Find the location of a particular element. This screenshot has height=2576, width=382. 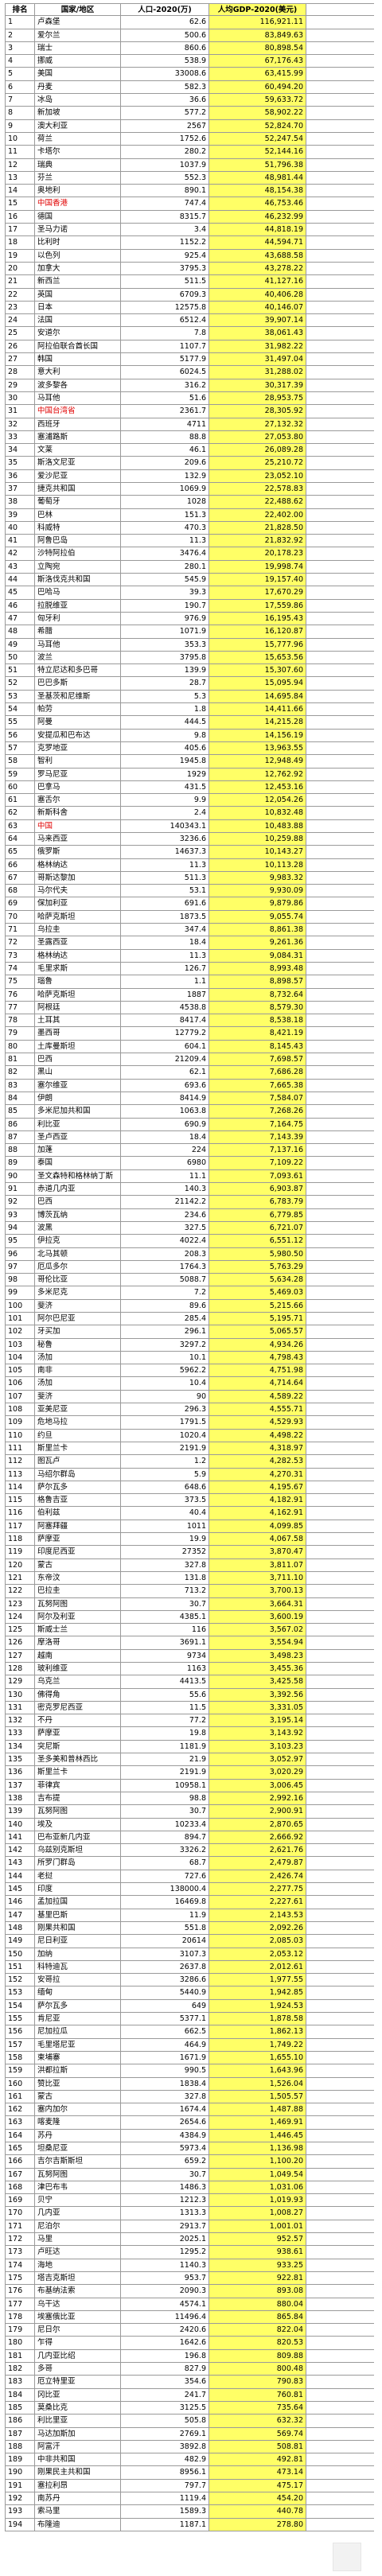

rank-cell: 77 is located at coordinates (20, 1008).